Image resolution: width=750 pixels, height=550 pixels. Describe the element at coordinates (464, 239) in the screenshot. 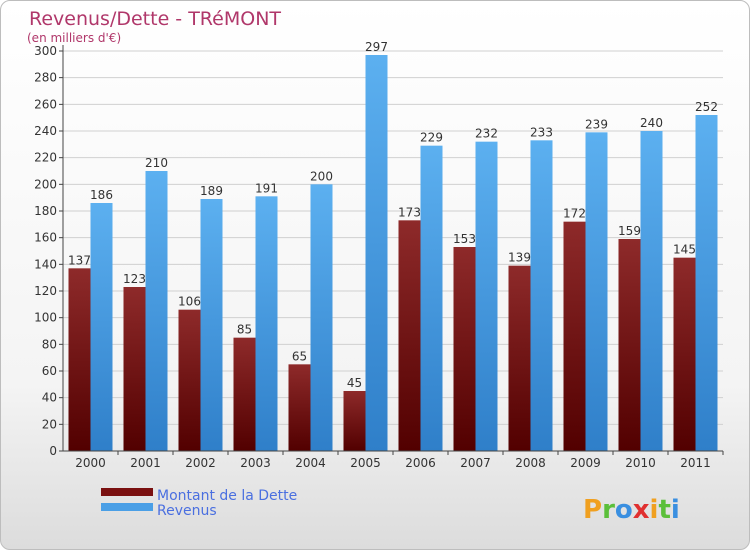

I see `data-label: 153` at that location.